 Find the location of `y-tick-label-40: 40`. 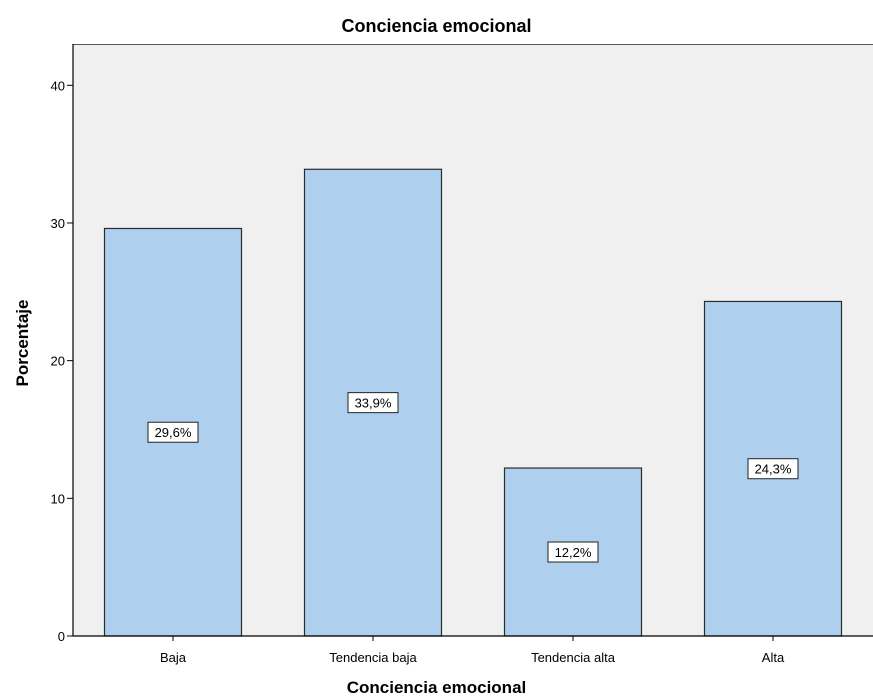

y-tick-label-40: 40 is located at coordinates (58, 85).